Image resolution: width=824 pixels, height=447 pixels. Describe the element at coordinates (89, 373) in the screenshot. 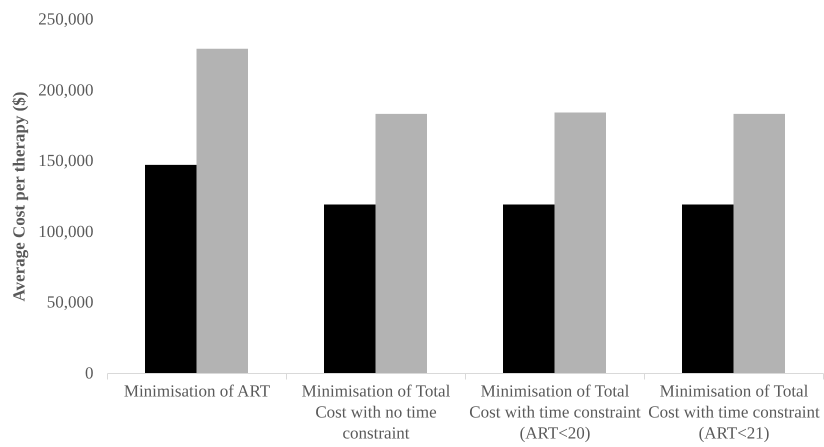

I see `y-tick-label: 0` at that location.